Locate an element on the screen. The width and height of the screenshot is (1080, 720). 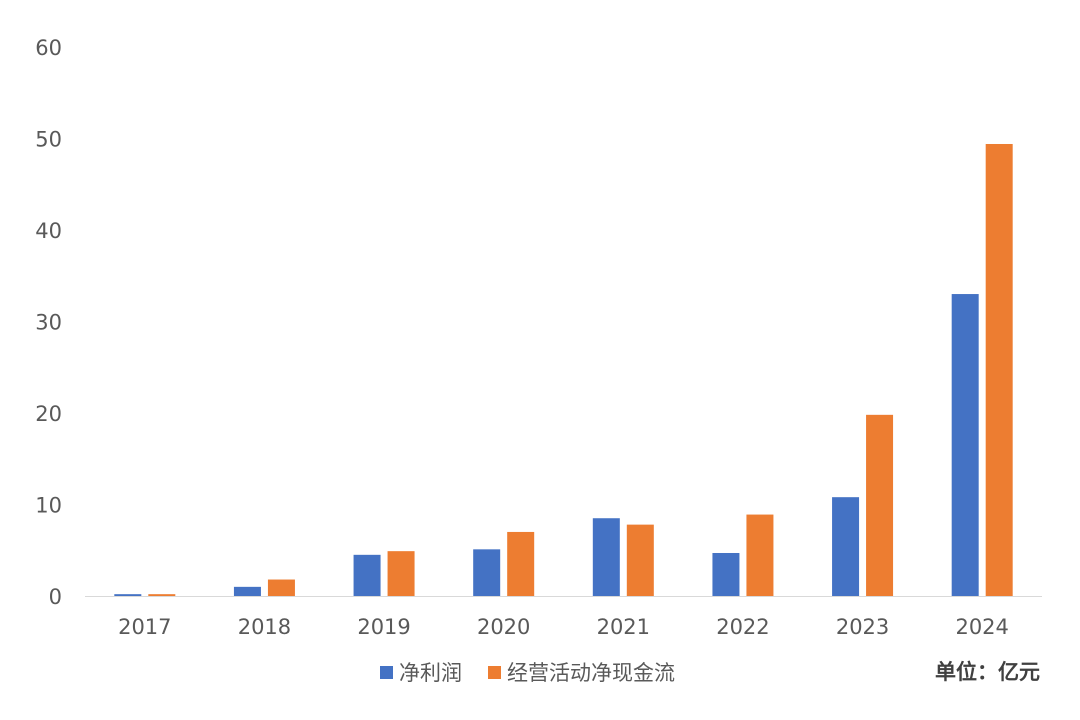
legend-swatch-net-profit is located at coordinates (386, 672).